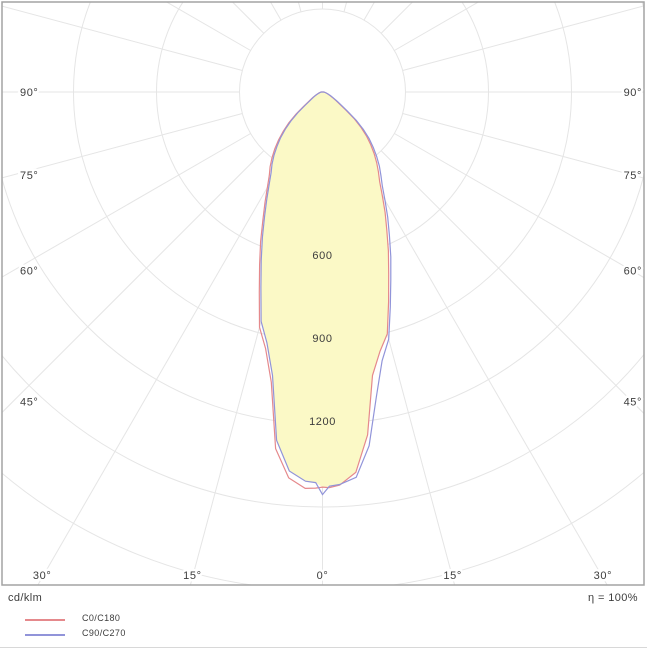 This screenshot has width=647, height=650. I want to click on legend-label: C0/C180, so click(101, 618).